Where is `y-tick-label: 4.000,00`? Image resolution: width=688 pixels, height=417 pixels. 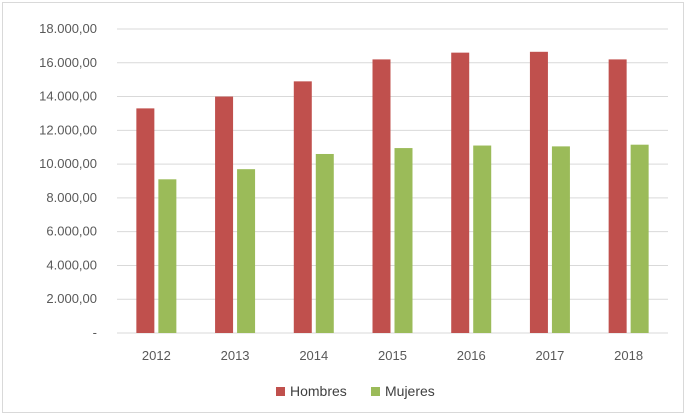
y-tick-label: 4.000,00 is located at coordinates (71, 264).